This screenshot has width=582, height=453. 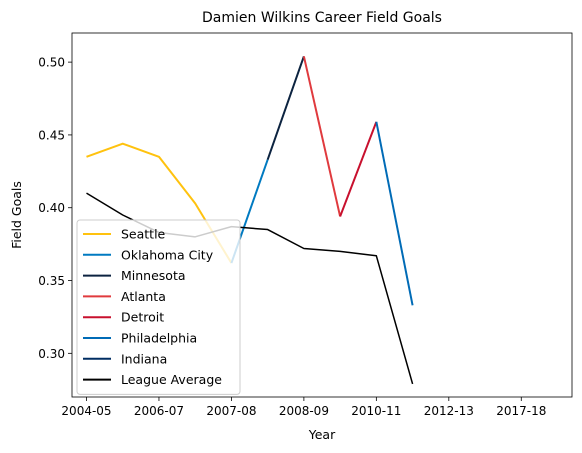 What do you see at coordinates (322, 434) in the screenshot?
I see `x-axis-label: Year` at bounding box center [322, 434].